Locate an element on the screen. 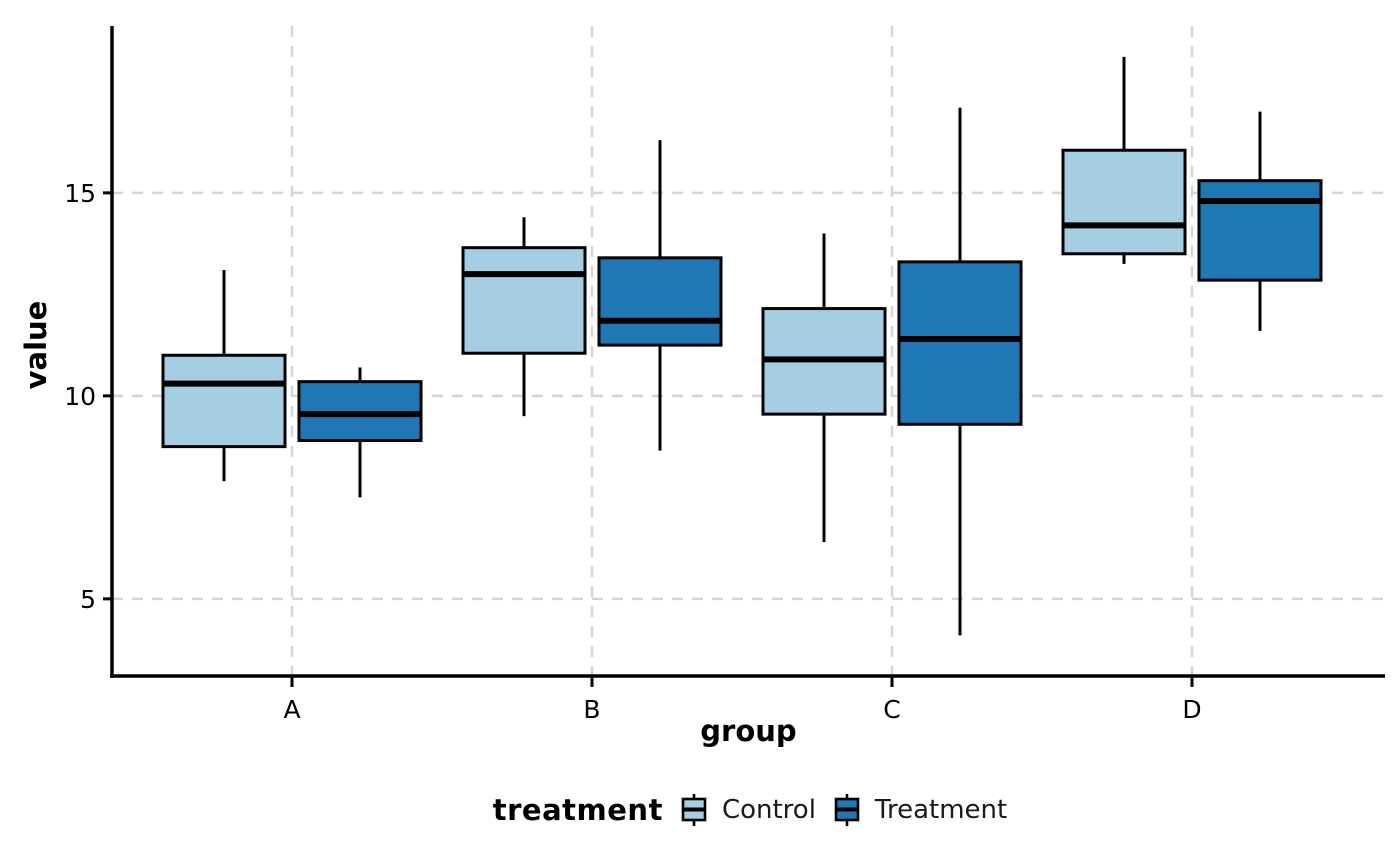 Image resolution: width=1400 pixels, height=866 pixels. boxplot-key-icon-control is located at coordinates (694, 810).